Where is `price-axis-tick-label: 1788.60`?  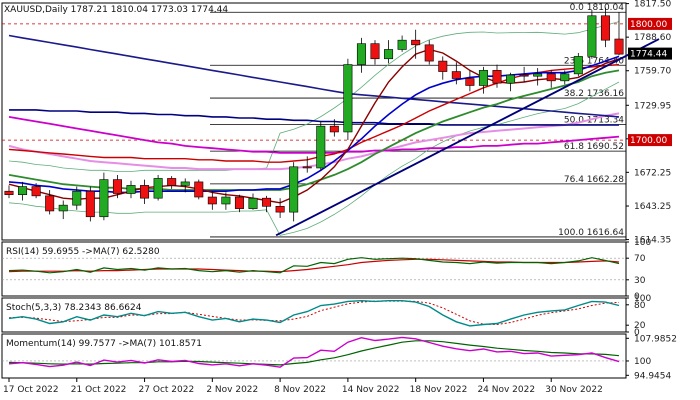
price-axis-tick-label: 1788.60 is located at coordinates (652, 38).